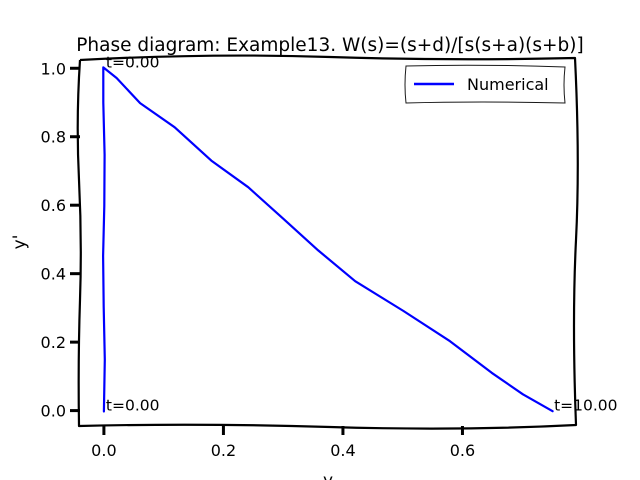 This screenshot has width=640, height=480. I want to click on legend-box, so click(485, 84).